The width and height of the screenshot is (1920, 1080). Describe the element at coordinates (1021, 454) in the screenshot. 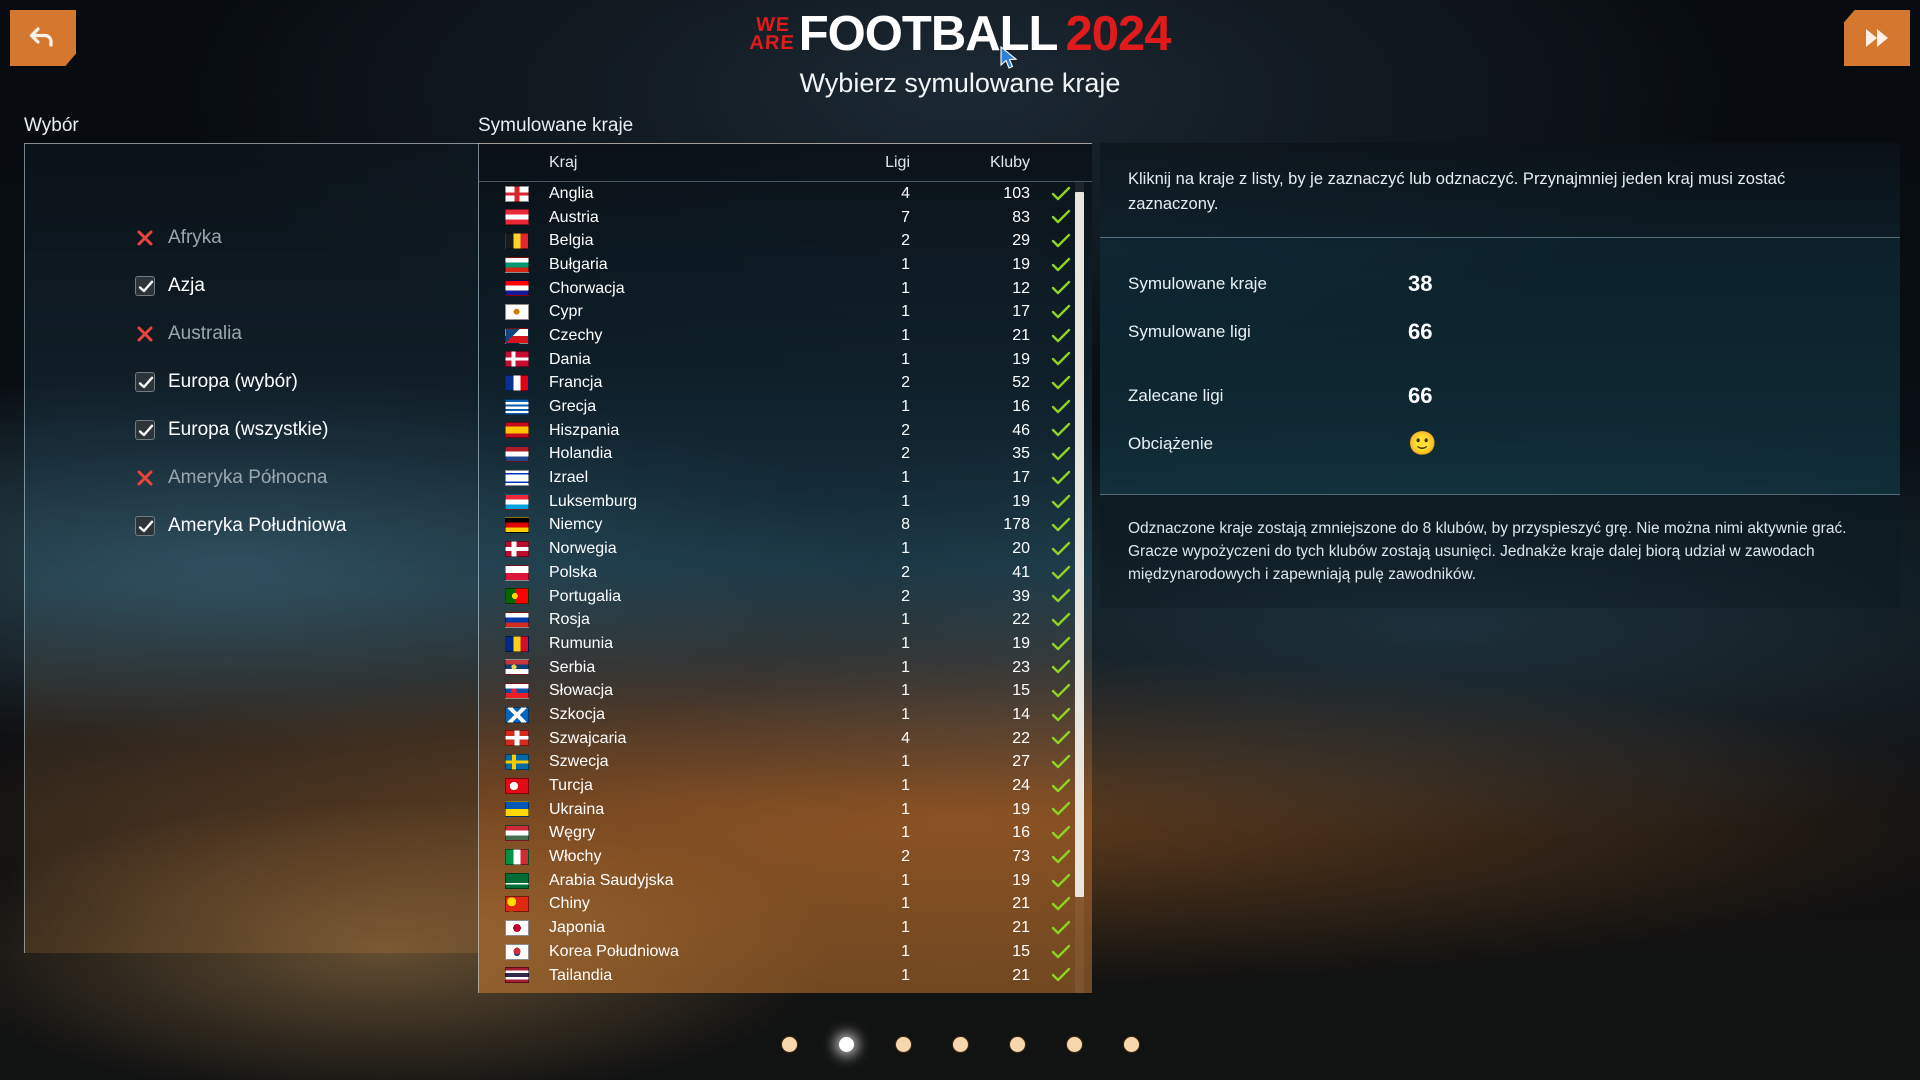

I see `row-clubs-count: 35` at that location.